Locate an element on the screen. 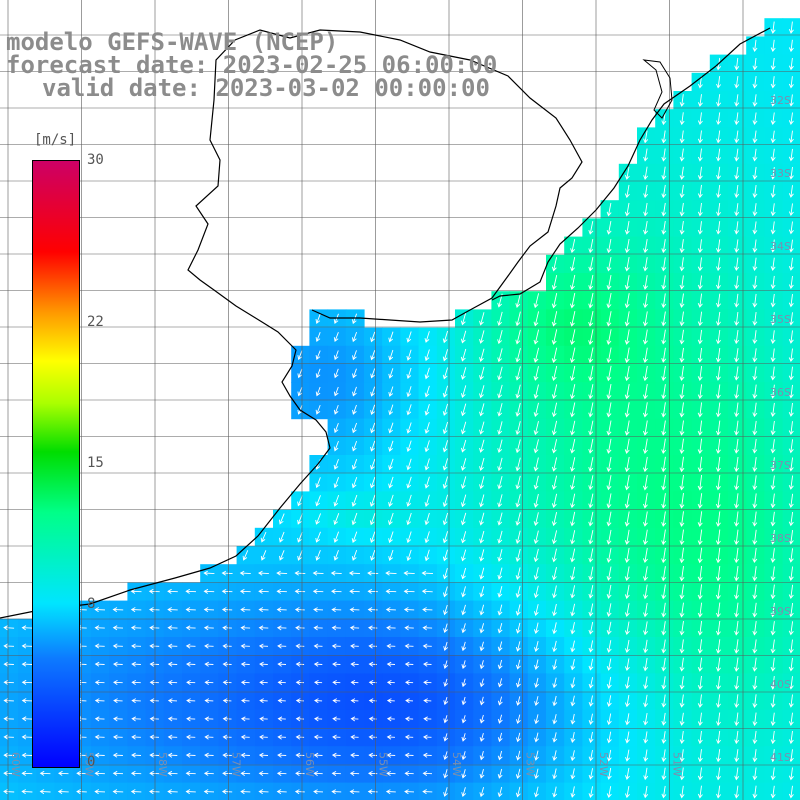 The image size is (800, 800). coastline-east is located at coordinates (631, 164).